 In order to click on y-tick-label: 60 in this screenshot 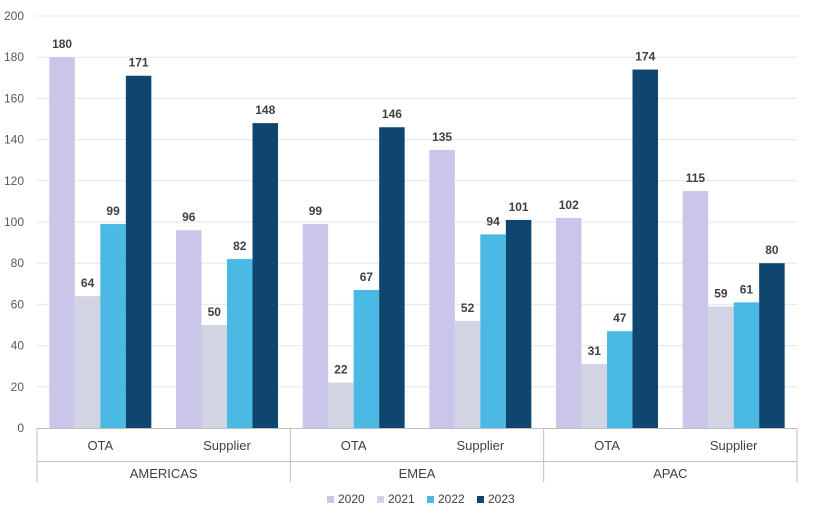, I will do `click(18, 304)`.